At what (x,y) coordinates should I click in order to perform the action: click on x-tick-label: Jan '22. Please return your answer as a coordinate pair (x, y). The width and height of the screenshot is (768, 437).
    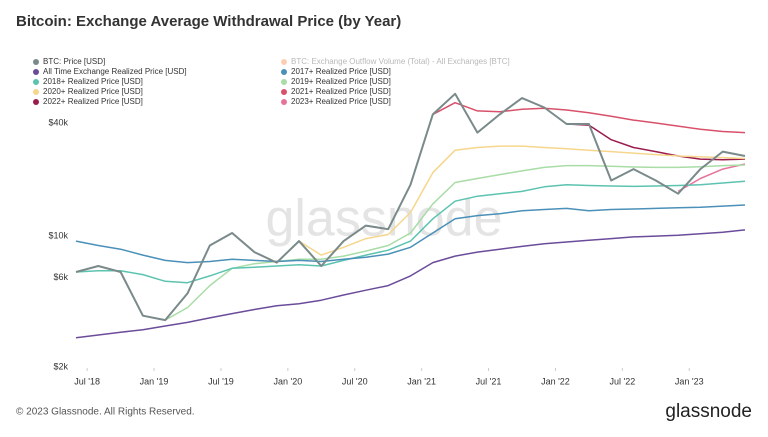
    Looking at the image, I should click on (555, 381).